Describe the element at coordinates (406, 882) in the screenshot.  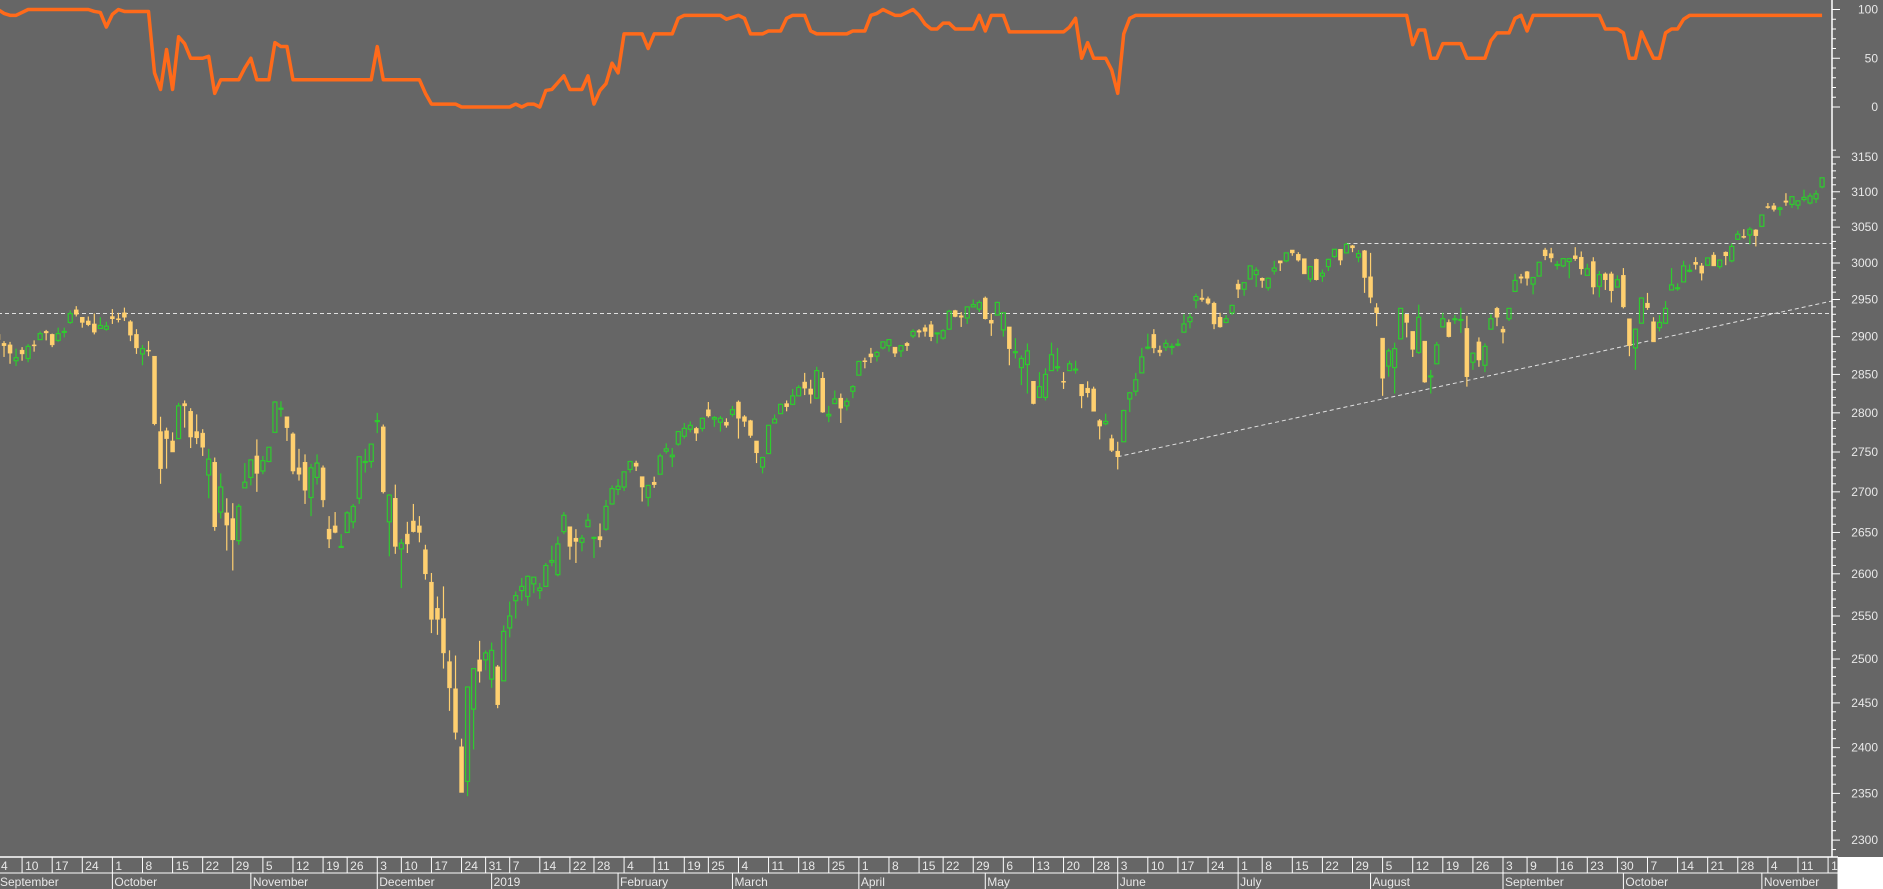
I see `month-label: December` at that location.